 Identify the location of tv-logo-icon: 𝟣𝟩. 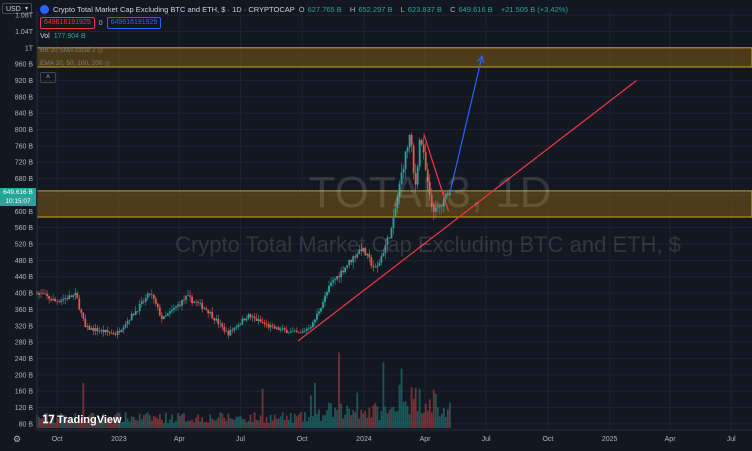
(48, 420).